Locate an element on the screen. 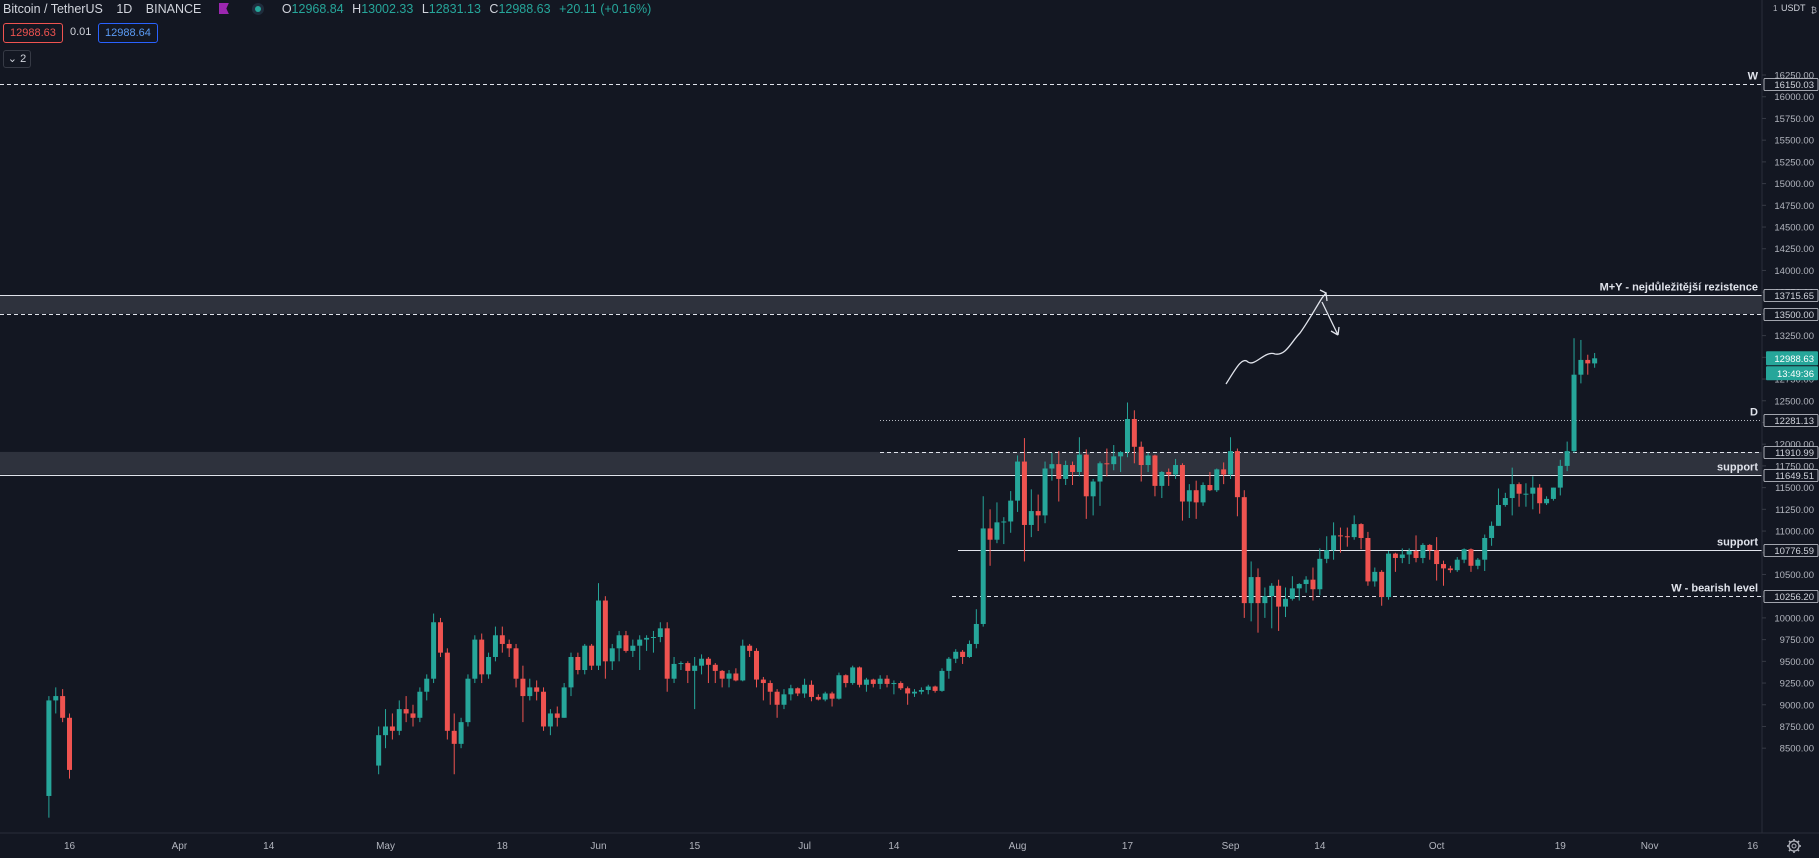 This screenshot has width=1819, height=858. forecast-down-arrow is located at coordinates (1330, 318).